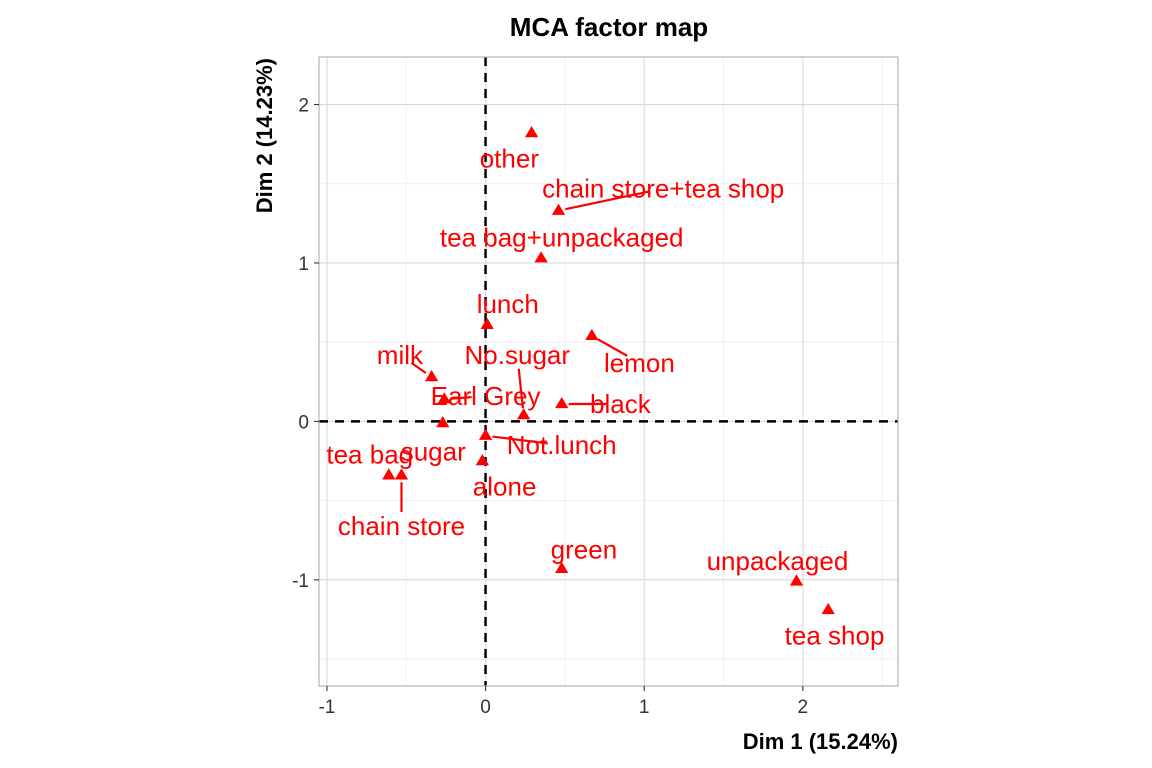 This screenshot has width=1152, height=768. I want to click on data-point-unpackaged: unpackaged, so click(778, 566).